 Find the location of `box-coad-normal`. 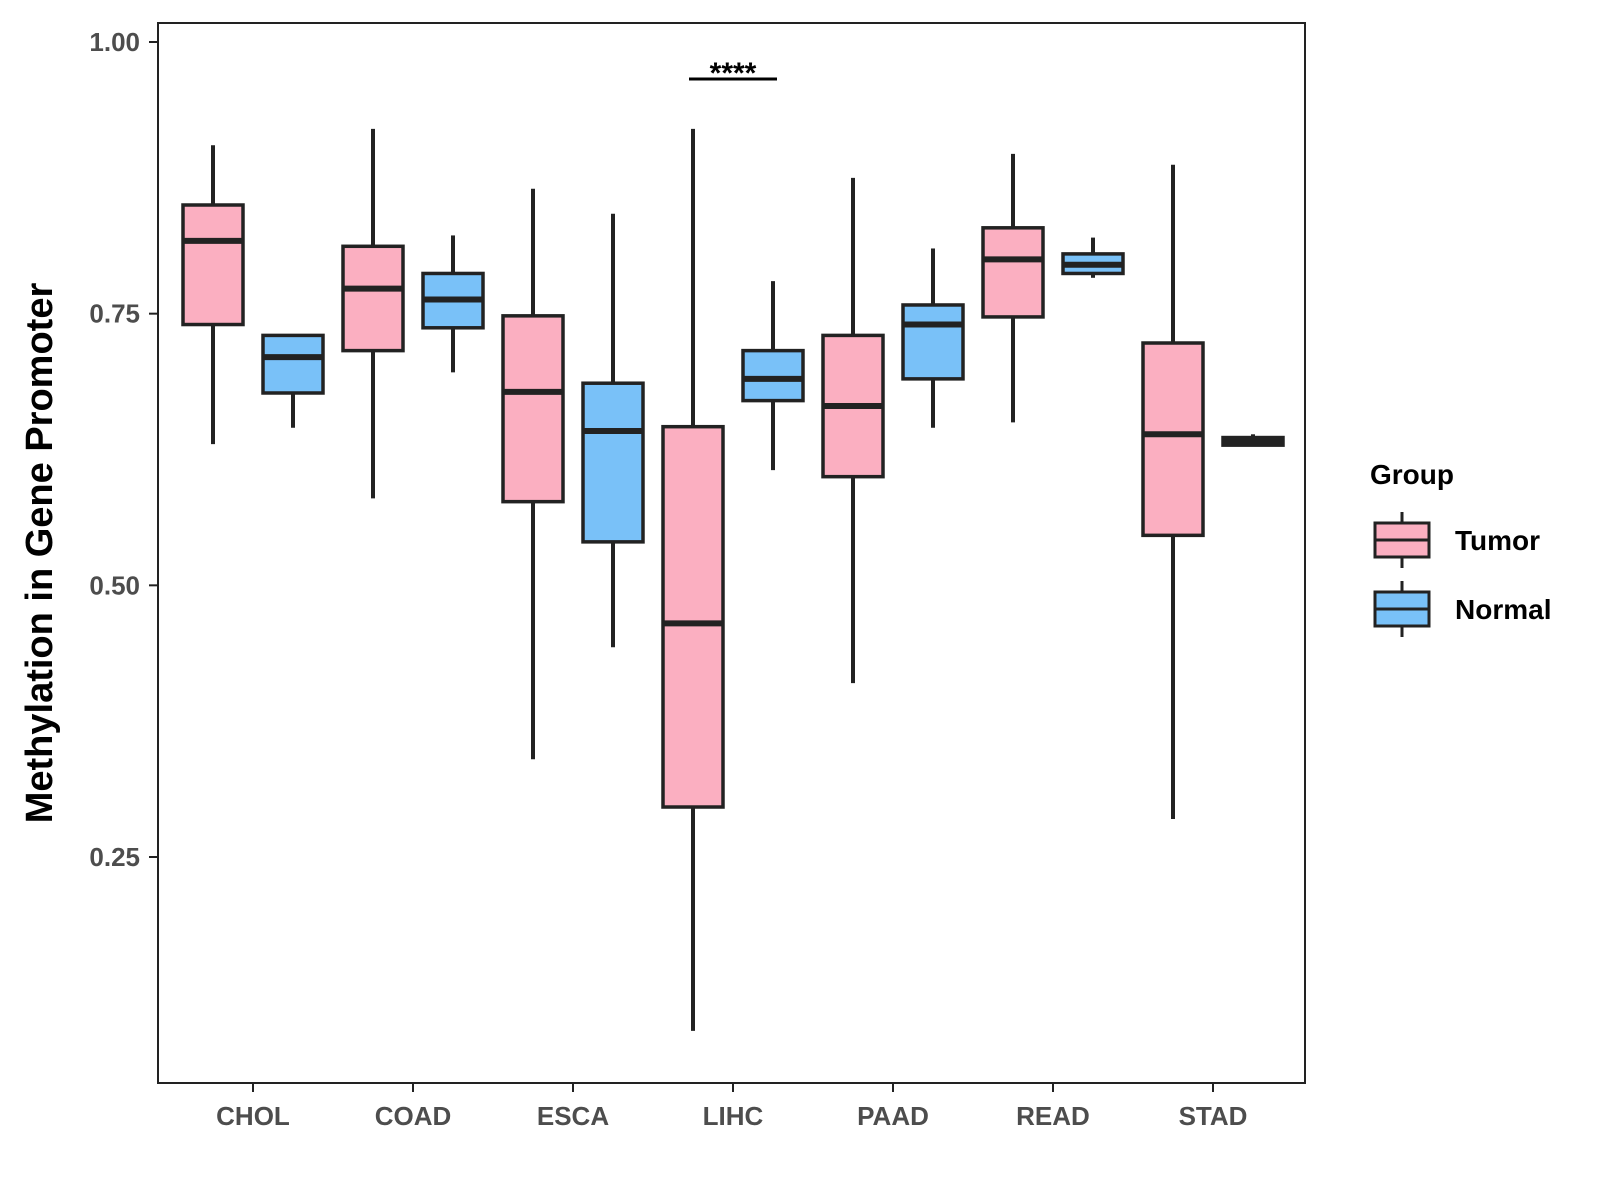

box-coad-normal is located at coordinates (453, 304).